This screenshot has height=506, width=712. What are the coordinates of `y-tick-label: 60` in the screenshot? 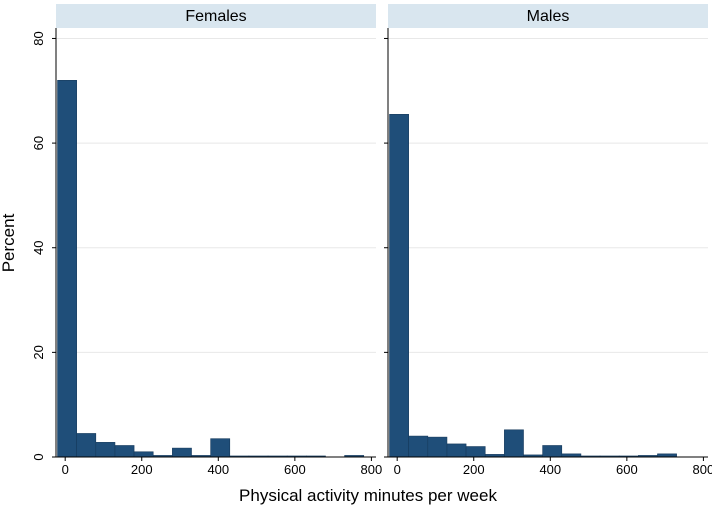 It's located at (38, 143).